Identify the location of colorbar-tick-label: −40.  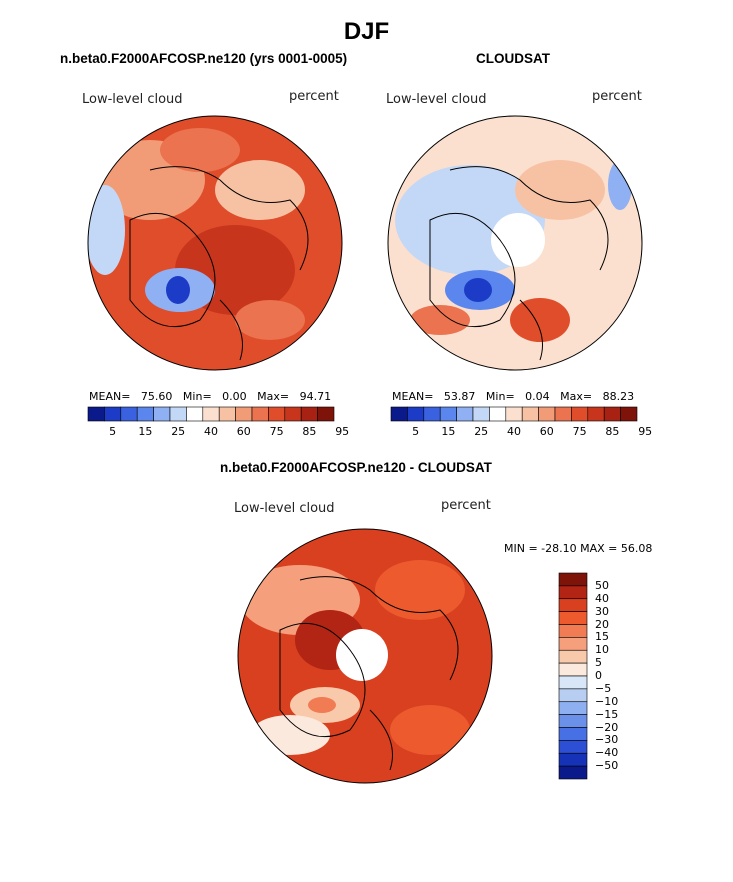
(607, 753).